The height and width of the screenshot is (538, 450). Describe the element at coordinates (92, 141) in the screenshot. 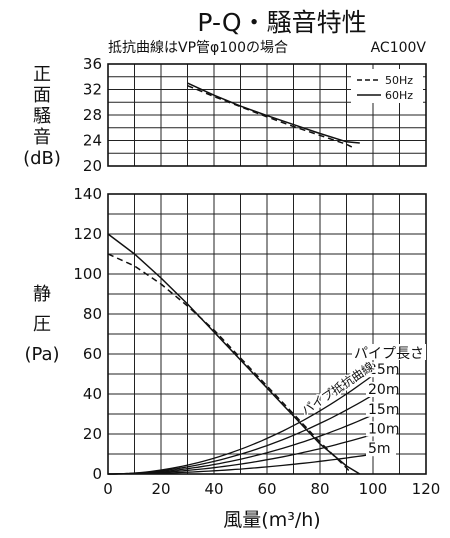

I see `y-tick-label: 24` at that location.